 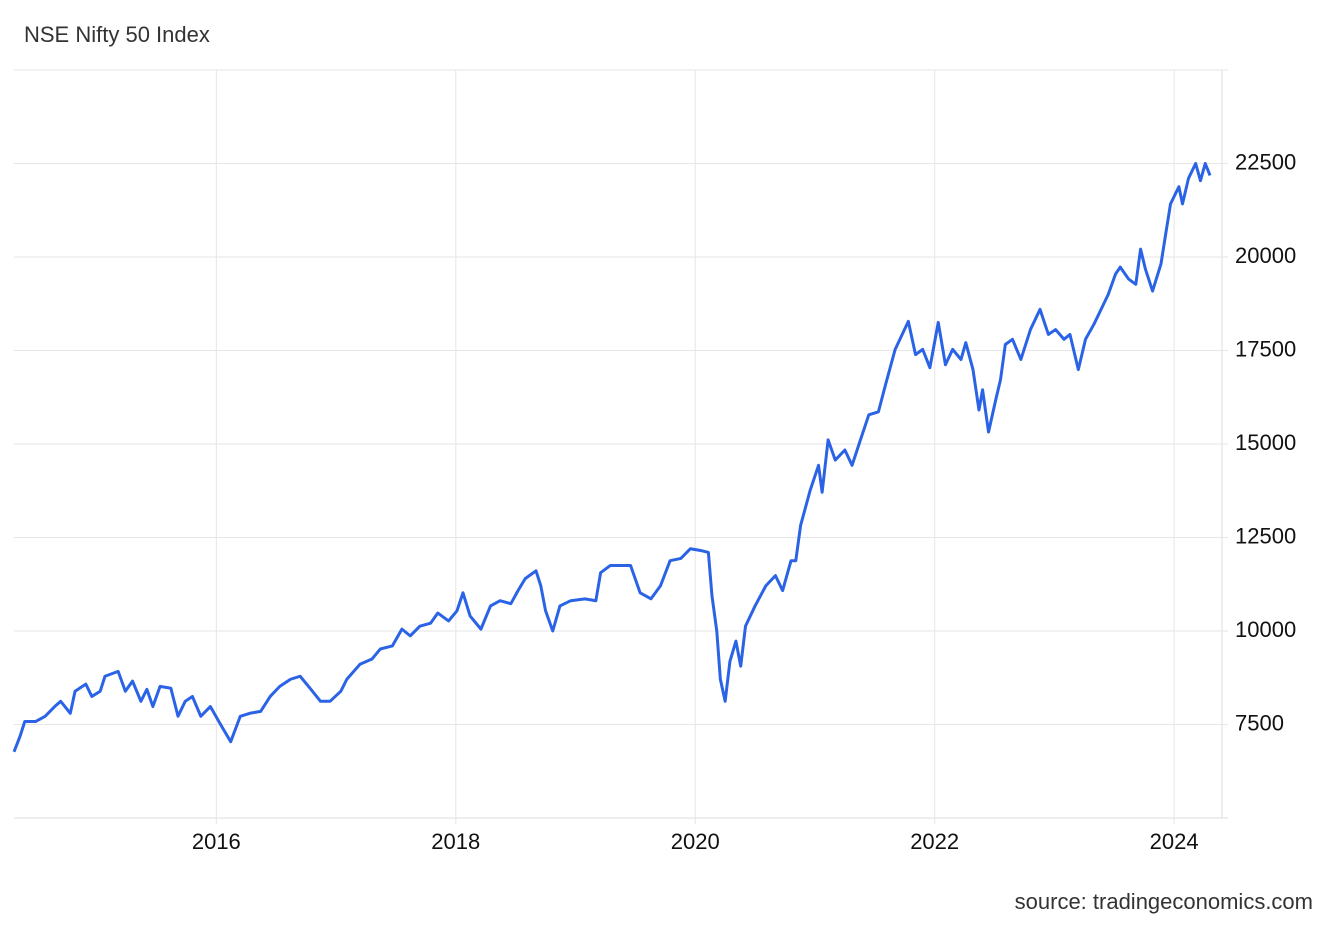 I want to click on x-tick-label: 2016, so click(x=216, y=841).